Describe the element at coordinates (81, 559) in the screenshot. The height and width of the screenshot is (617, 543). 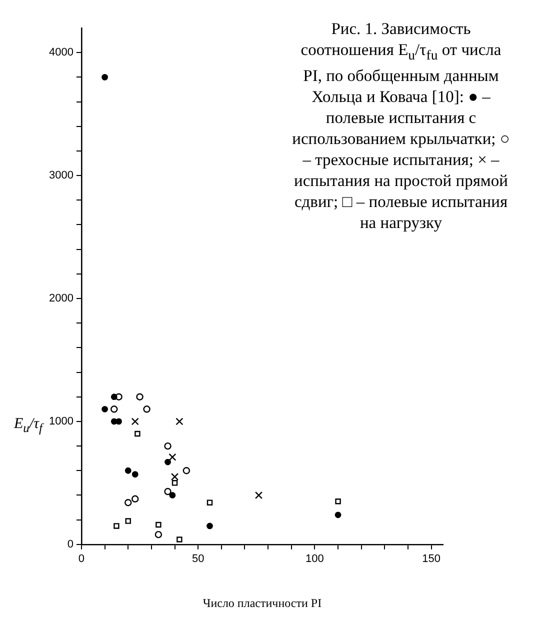
I see `x-tick-label: 0` at that location.